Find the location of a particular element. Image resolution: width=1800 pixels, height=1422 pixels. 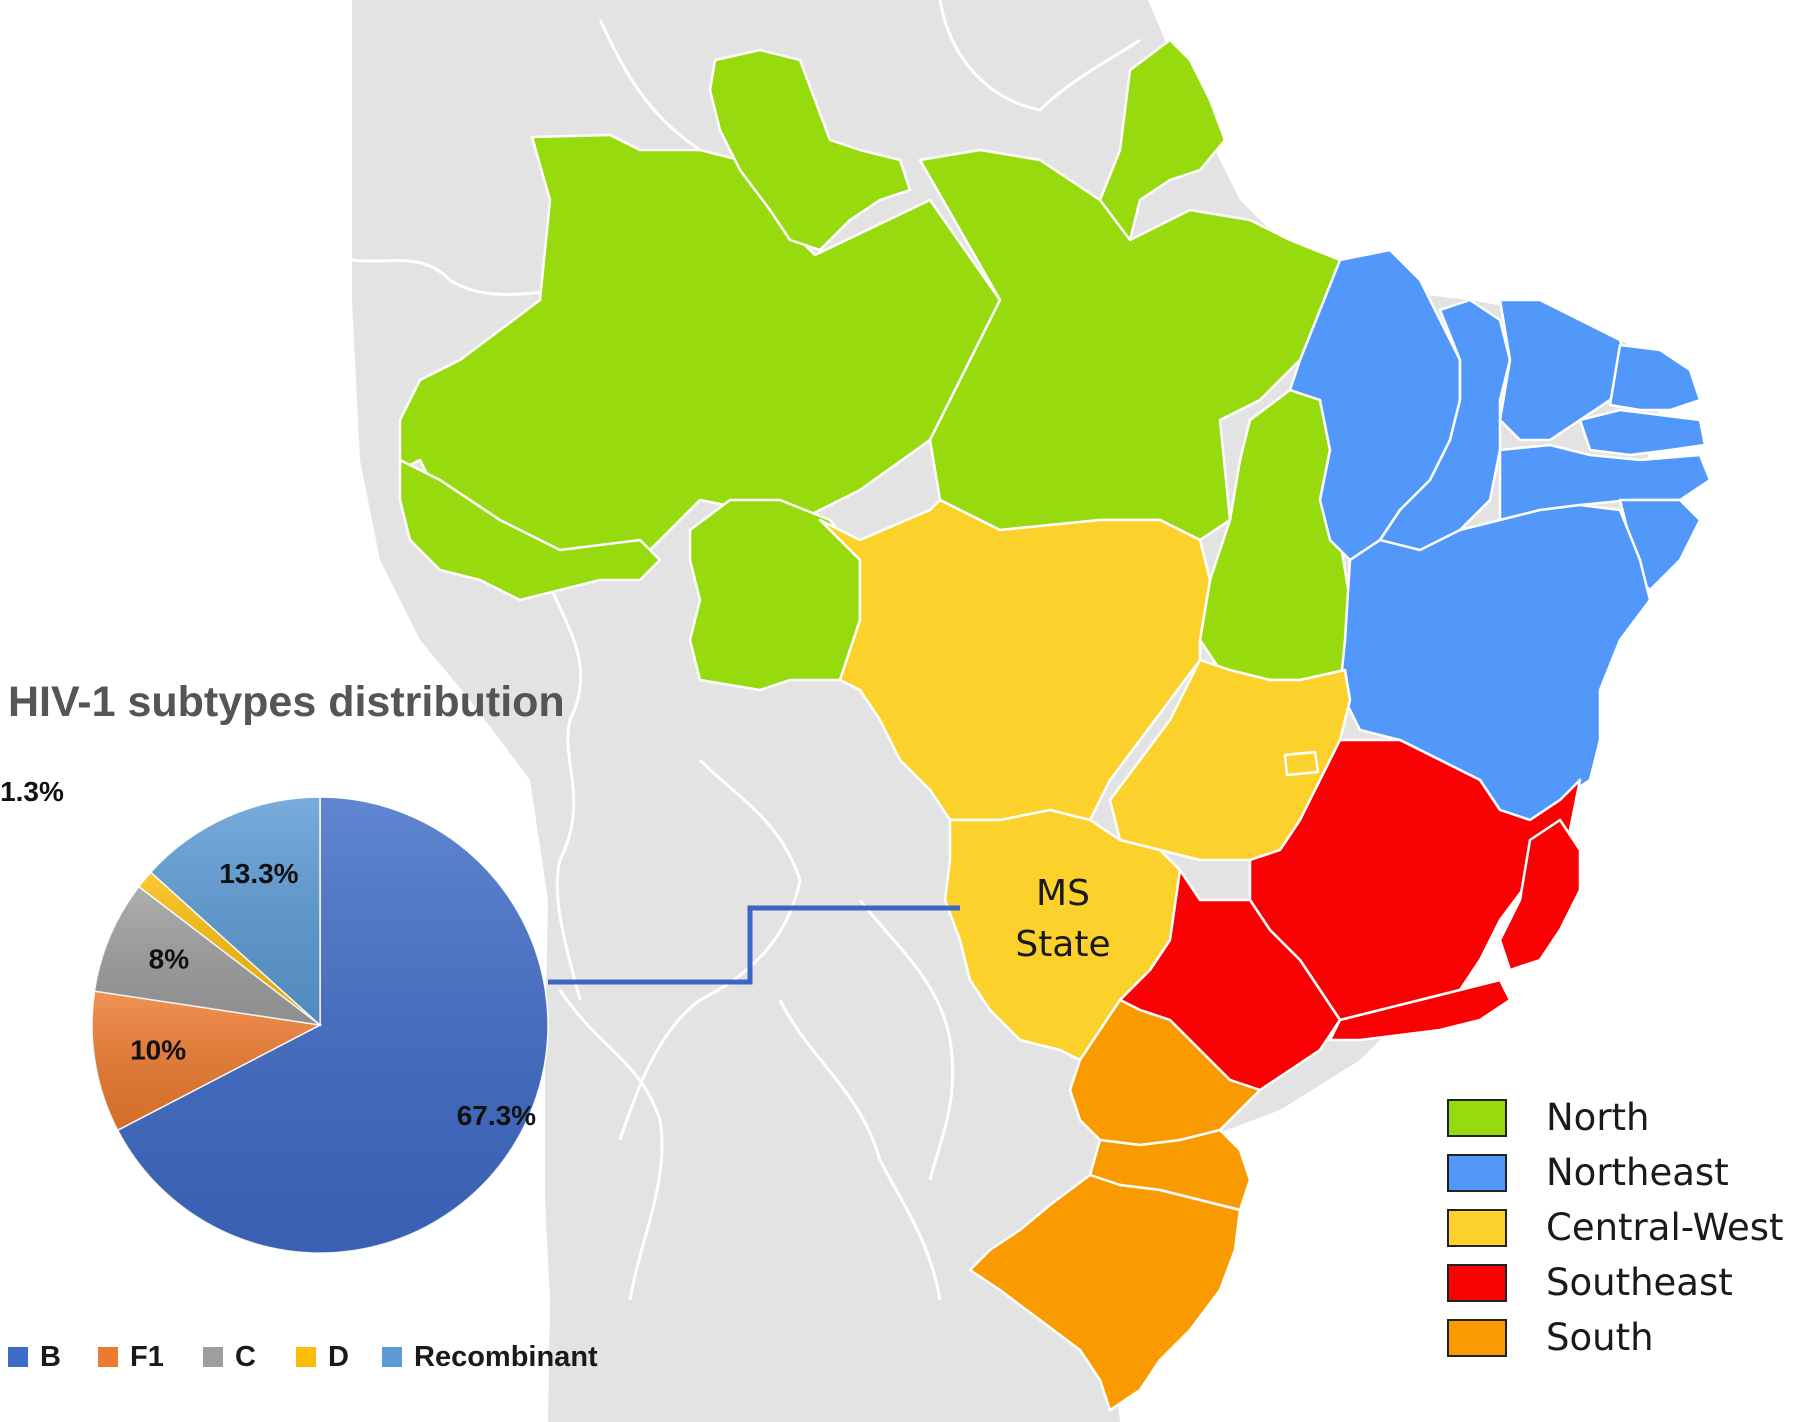

pie-chart: 67.3% 10% 8% 1.3% 13.3% is located at coordinates (274, 1015).